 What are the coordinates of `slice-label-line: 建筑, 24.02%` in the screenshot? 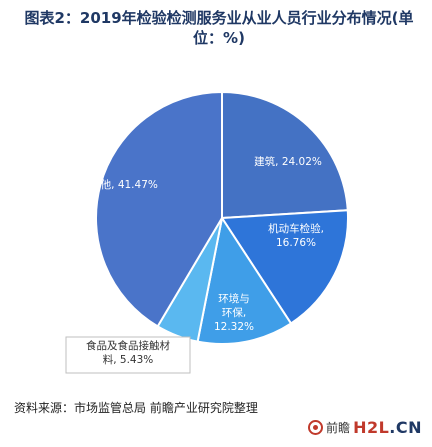 It's located at (288, 161).